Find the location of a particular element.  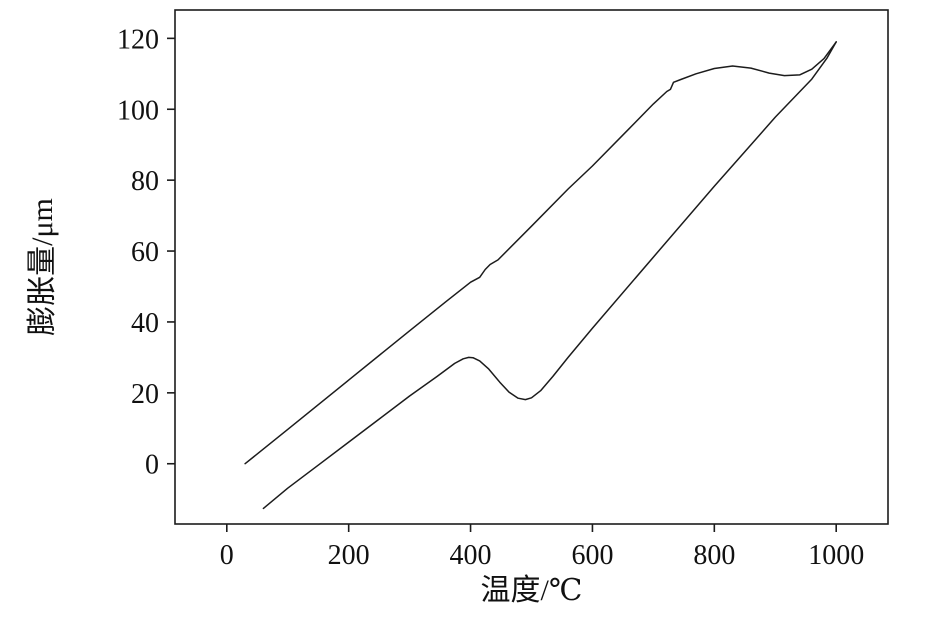

x-axis-label: 温度/℃ is located at coordinates (532, 590).